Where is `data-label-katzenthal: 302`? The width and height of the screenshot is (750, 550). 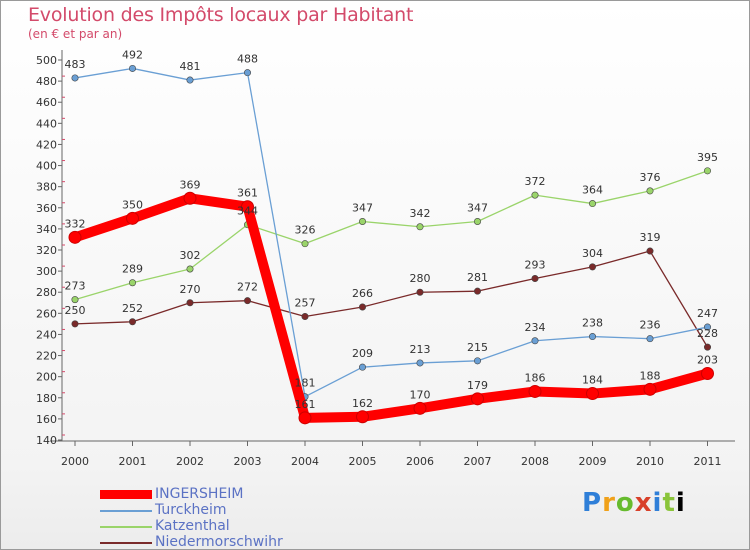
data-label-katzenthal: 302 is located at coordinates (190, 255).